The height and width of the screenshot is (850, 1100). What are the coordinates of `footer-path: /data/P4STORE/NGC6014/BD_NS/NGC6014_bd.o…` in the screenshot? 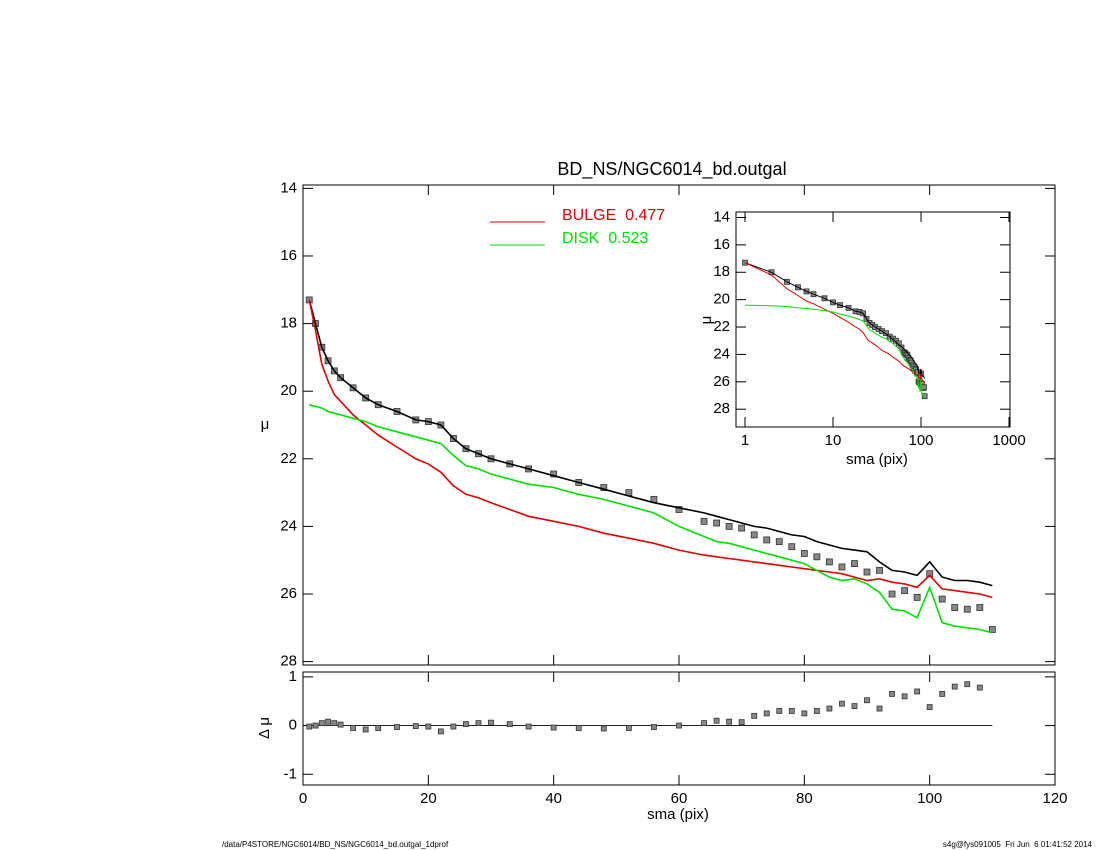 It's located at (335, 844).